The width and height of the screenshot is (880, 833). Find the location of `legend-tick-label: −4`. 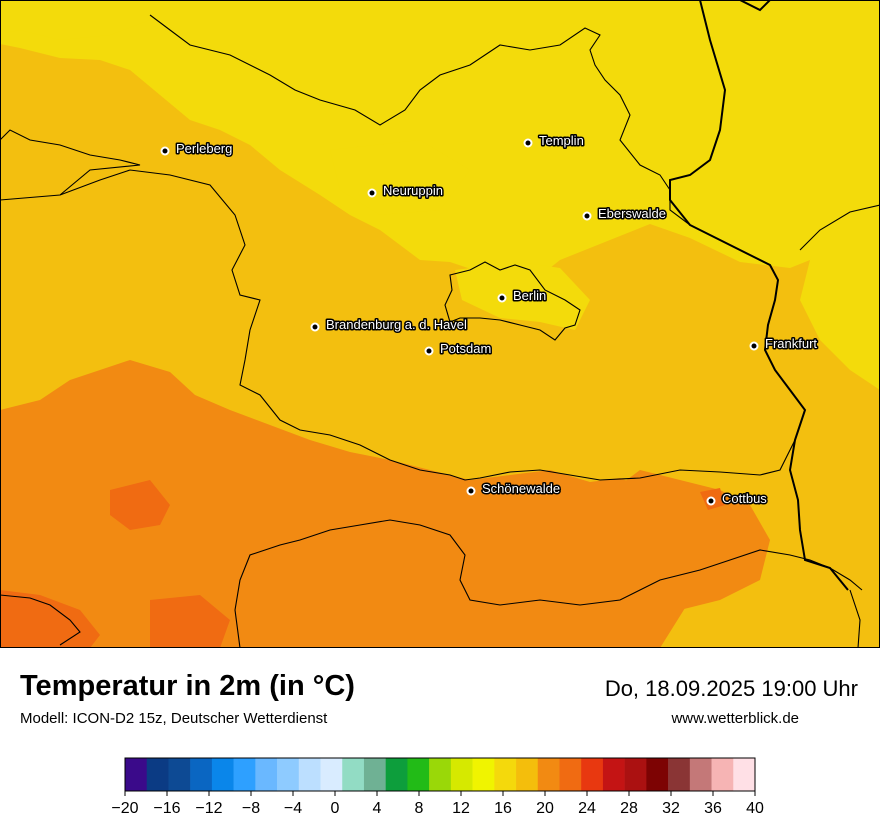

legend-tick-label: −4 is located at coordinates (293, 808).